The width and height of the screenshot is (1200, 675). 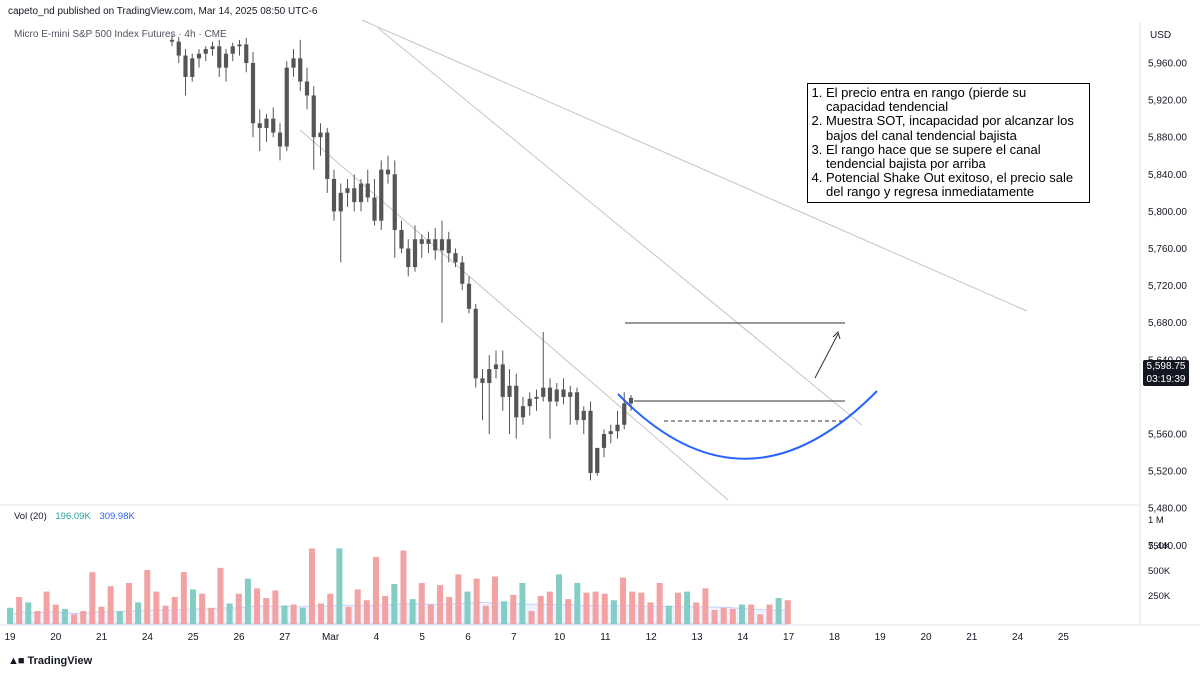 What do you see at coordinates (1166, 366) in the screenshot?
I see `current-price-value: 5,598.75` at bounding box center [1166, 366].